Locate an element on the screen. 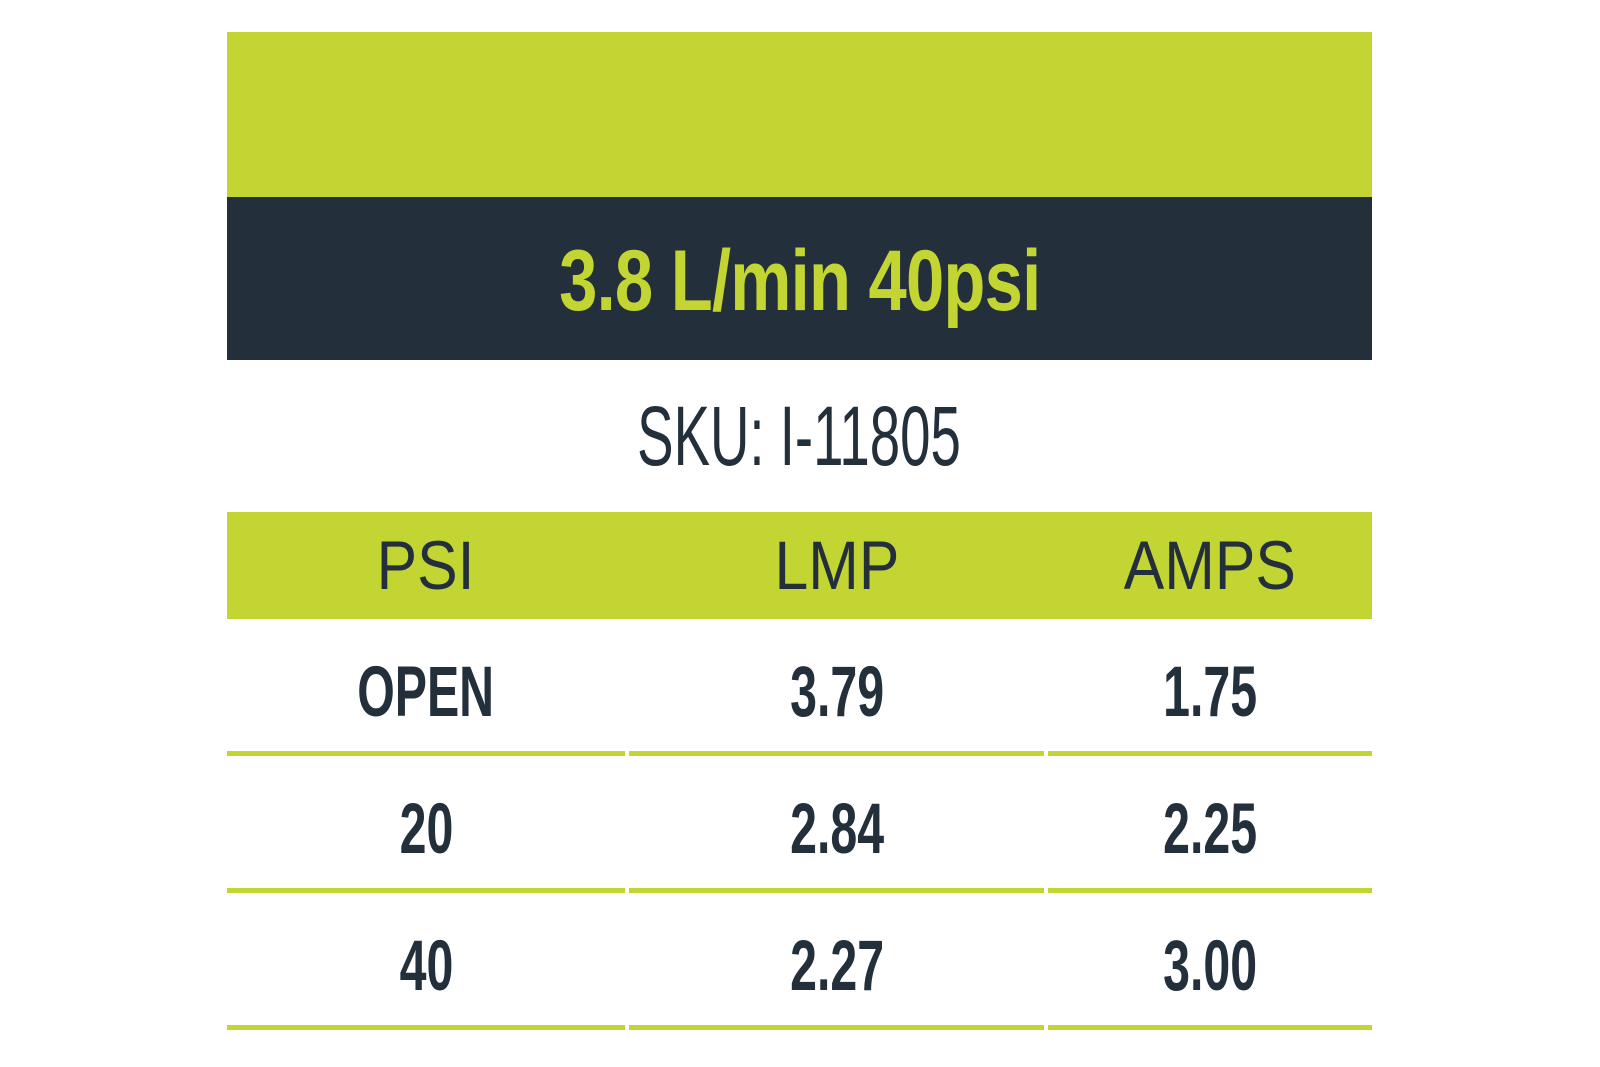 Image resolution: width=1600 pixels, height=1067 pixels. column-header-psi: PSI is located at coordinates (426, 565).